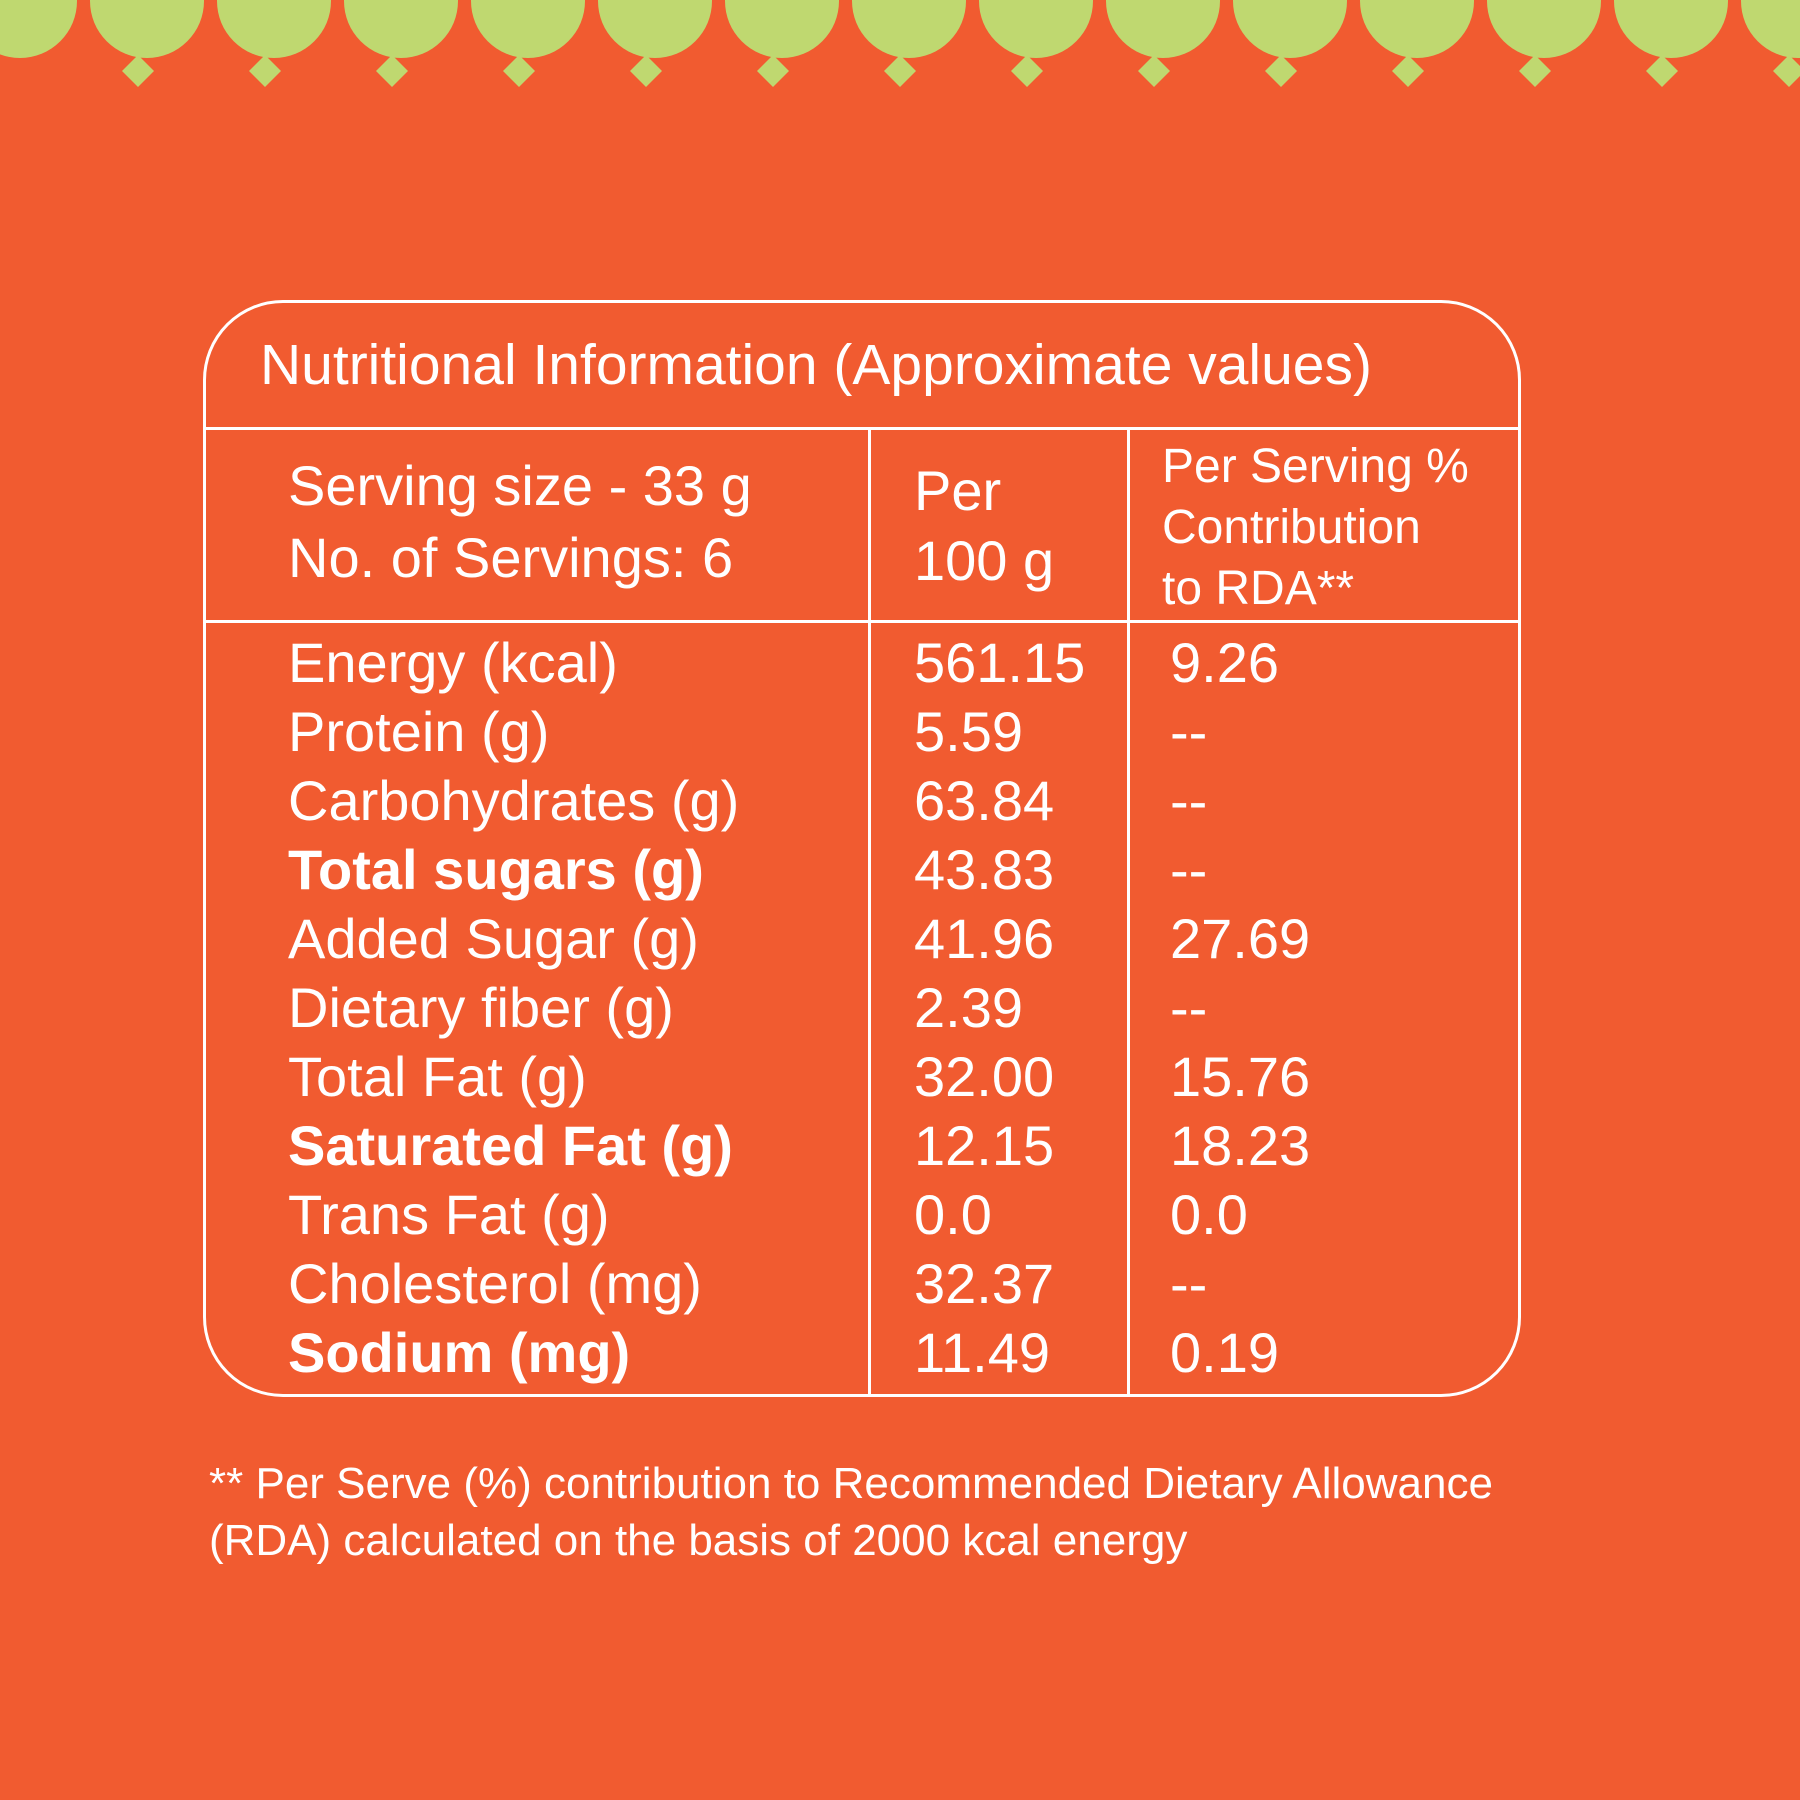 The image size is (1800, 1800). Describe the element at coordinates (984, 526) in the screenshot. I see `column-header-per100: Per 100 g` at that location.